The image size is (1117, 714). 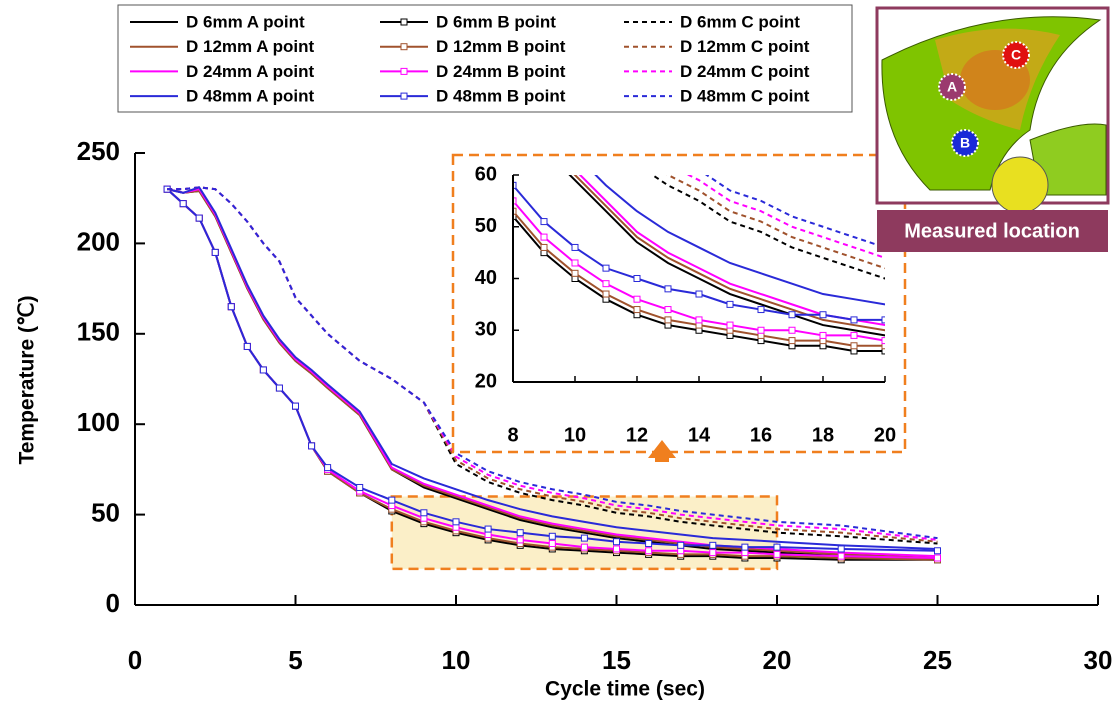 I want to click on y-tick-label: 200, so click(x=98, y=241).